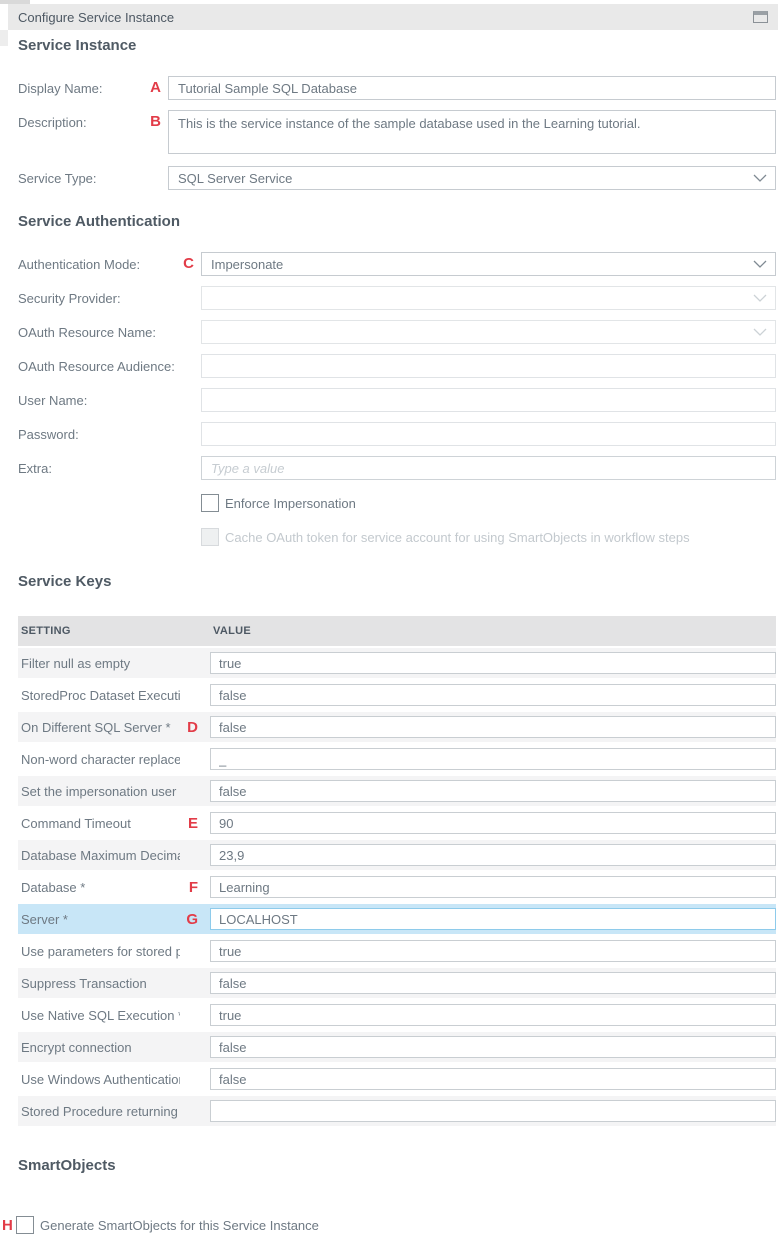  I want to click on table-row: Use Native SQL Execution *, so click(397, 1015).